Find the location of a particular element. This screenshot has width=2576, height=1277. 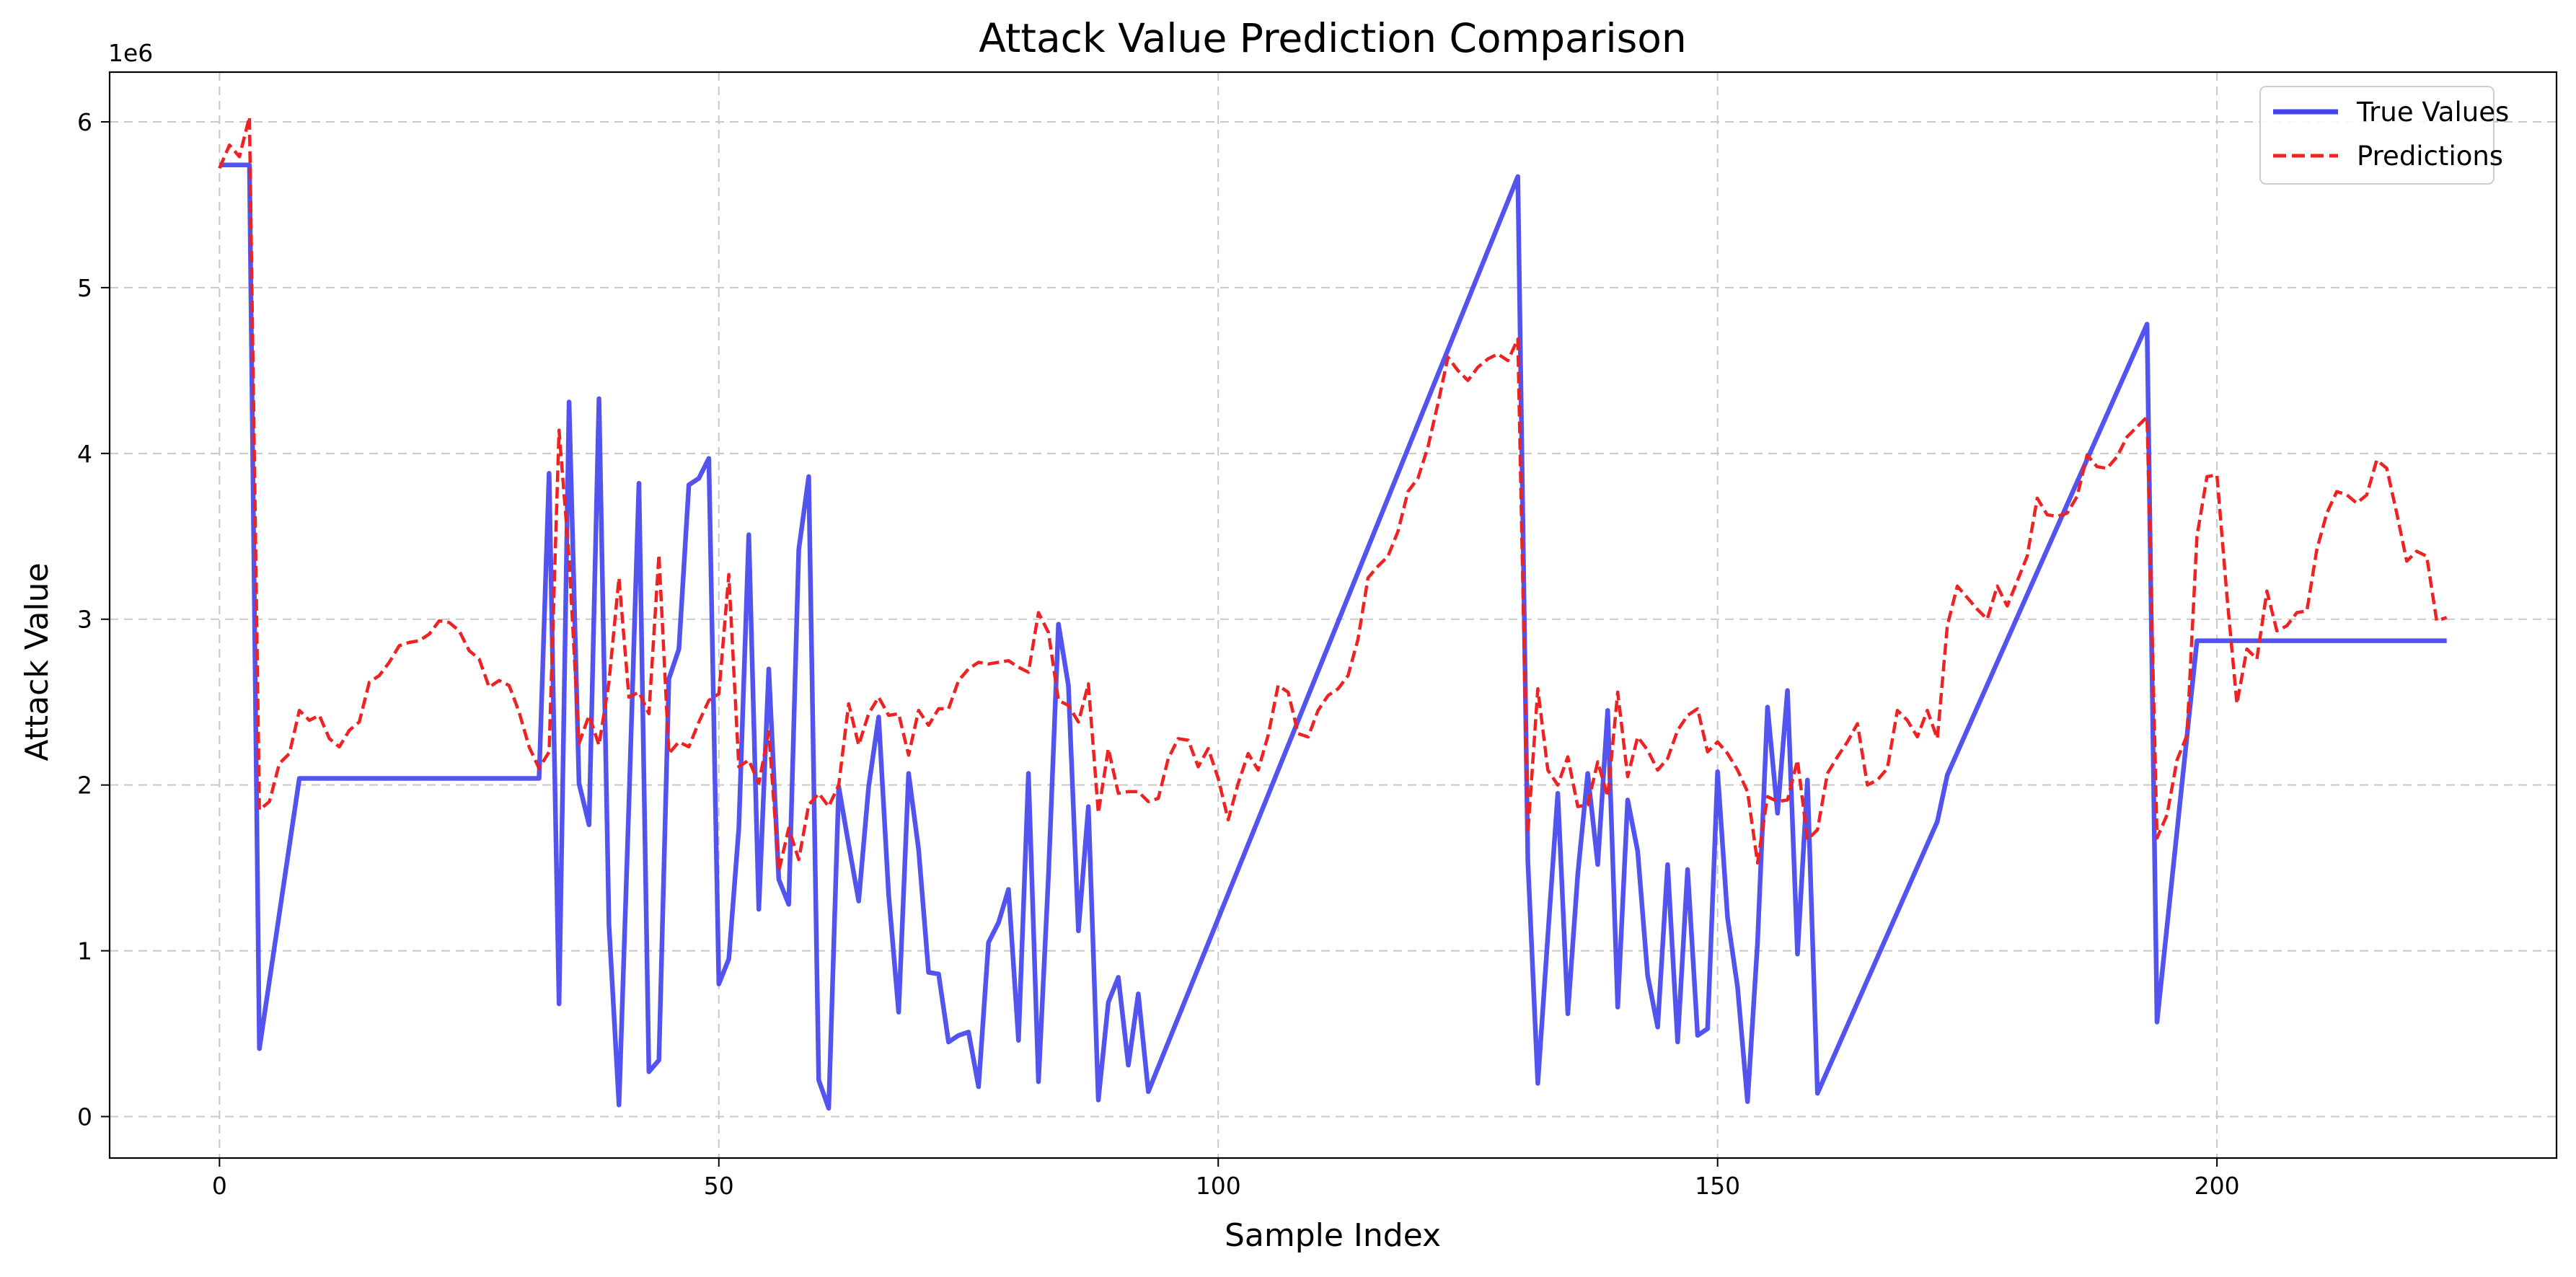

y-axis-title: Attack Value is located at coordinates (37, 661).